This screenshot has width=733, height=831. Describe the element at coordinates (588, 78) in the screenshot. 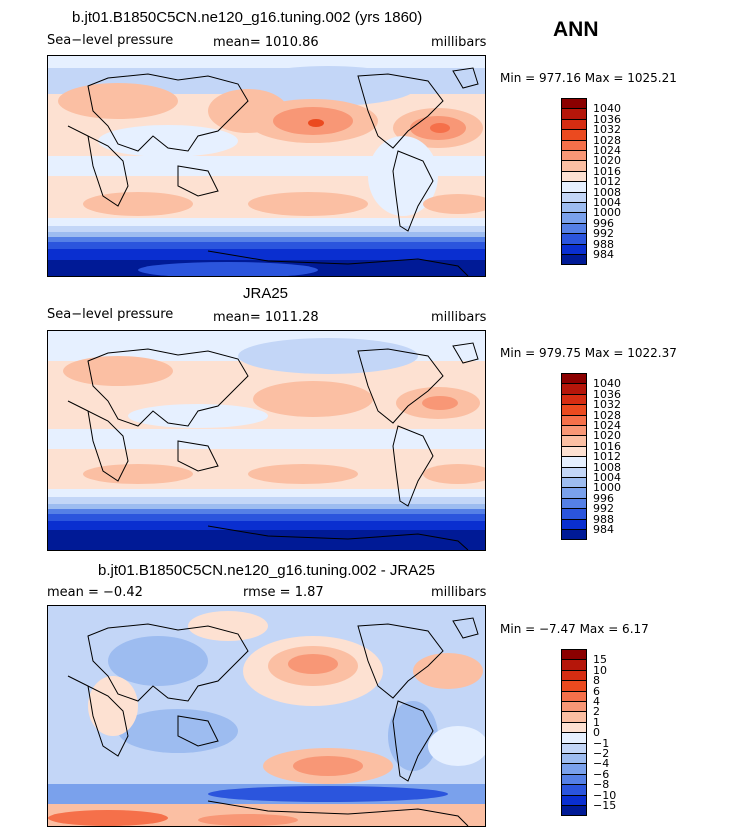

I see `panel1-minmax: Min = 977.16 Max = 1025.21` at that location.